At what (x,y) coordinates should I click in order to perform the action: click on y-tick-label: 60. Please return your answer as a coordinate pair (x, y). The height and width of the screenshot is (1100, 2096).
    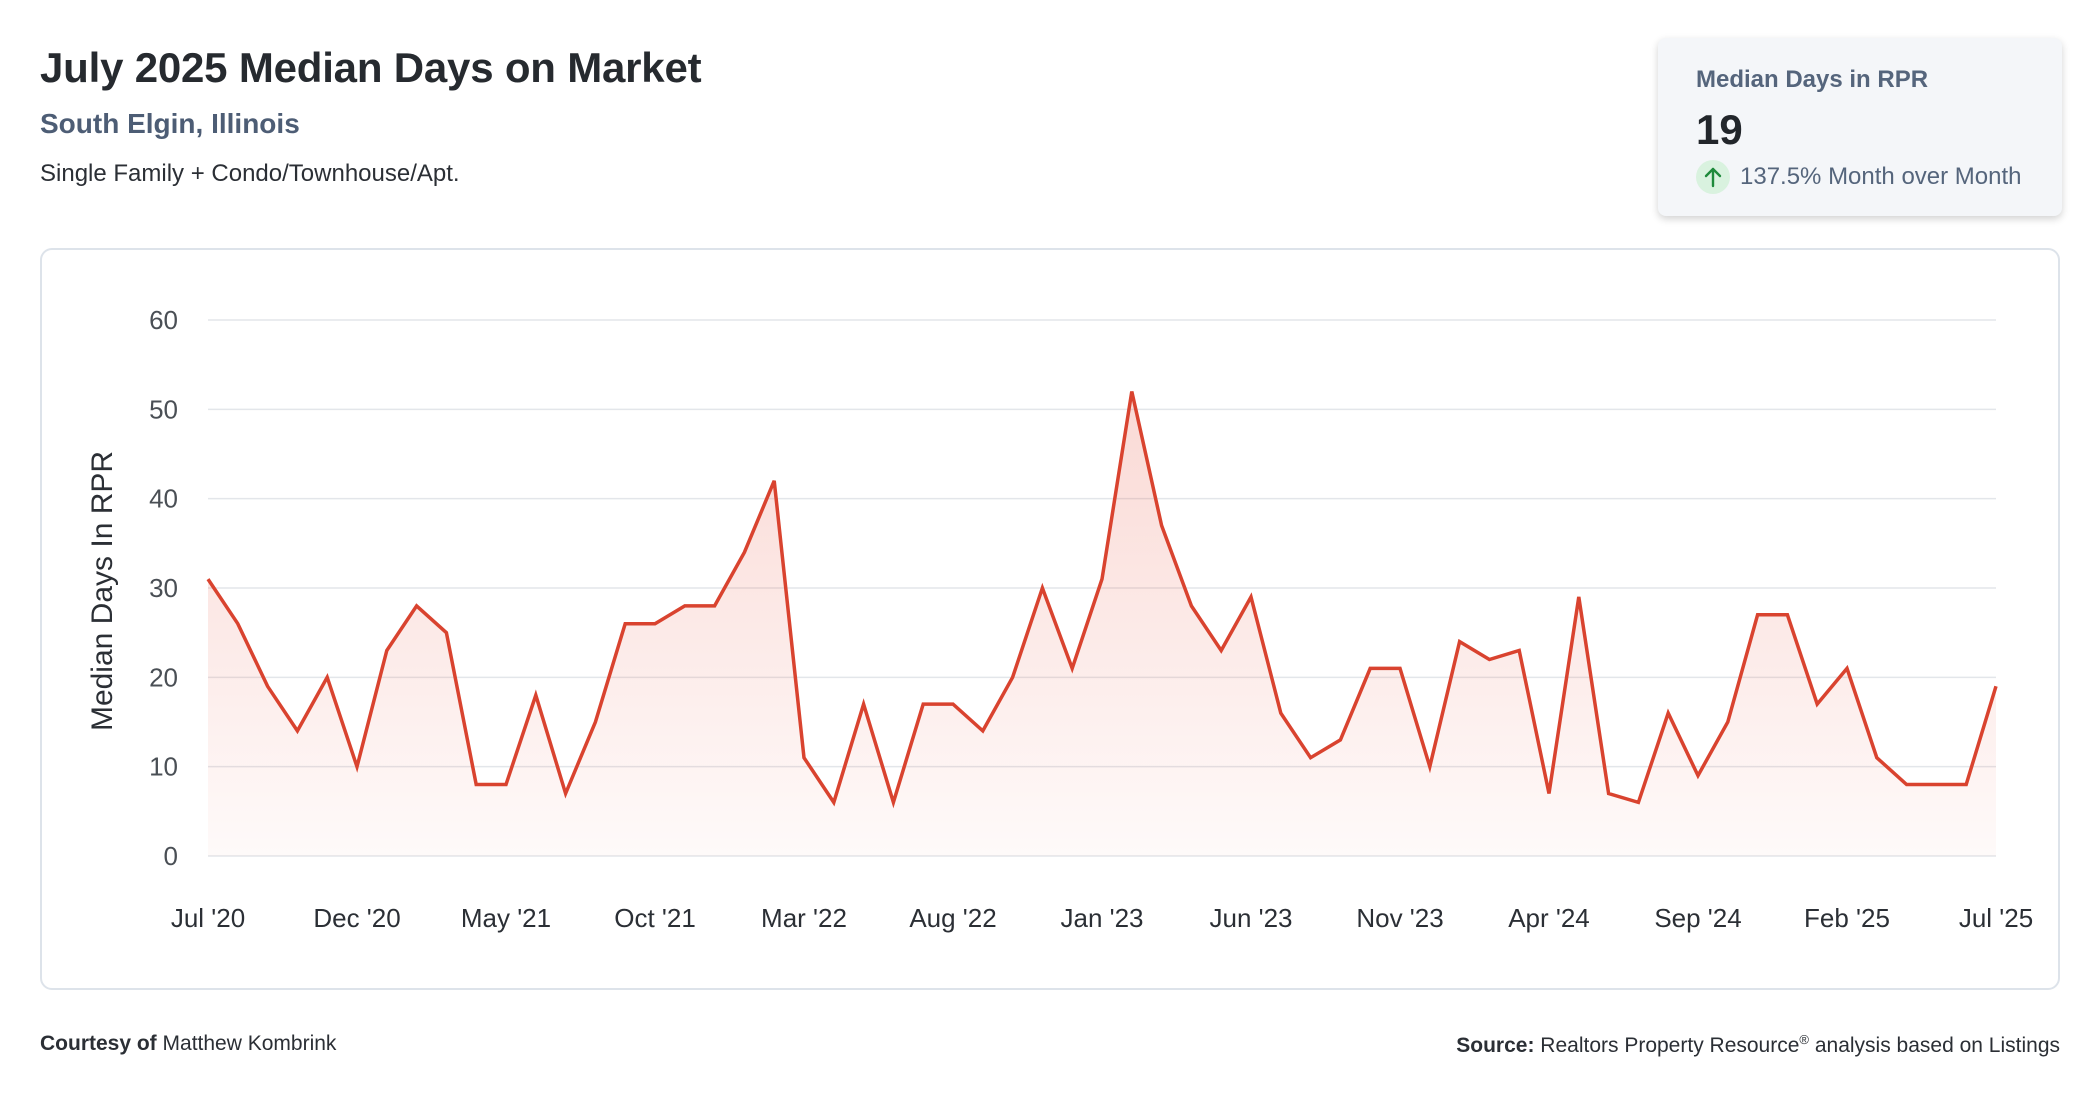
    Looking at the image, I should click on (163, 320).